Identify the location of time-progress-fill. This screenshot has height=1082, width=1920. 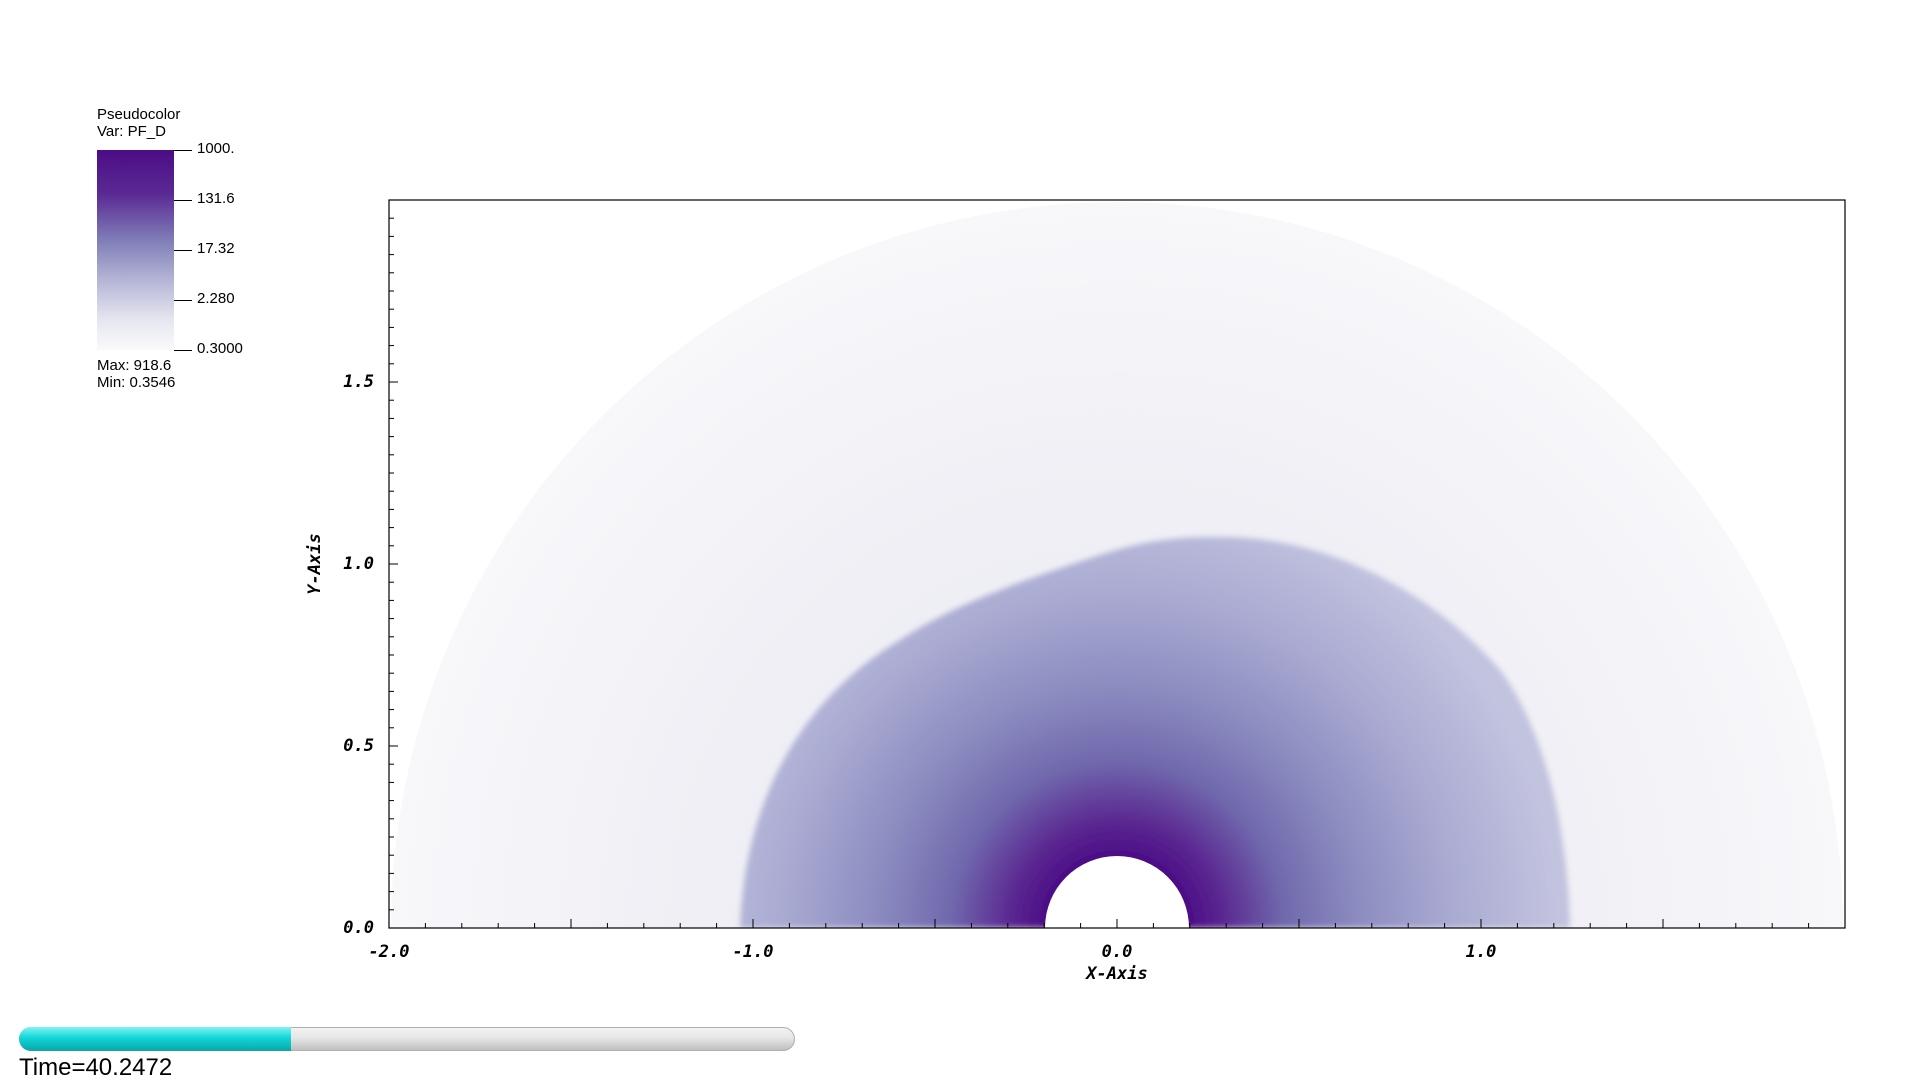
(155, 1039).